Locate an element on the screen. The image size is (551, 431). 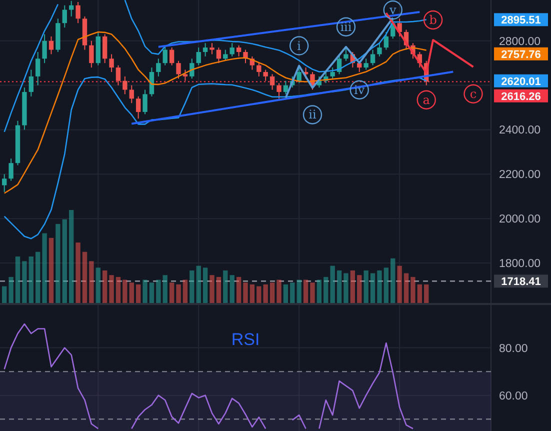
y-tick-label: 2000.00 is located at coordinates (520, 220).